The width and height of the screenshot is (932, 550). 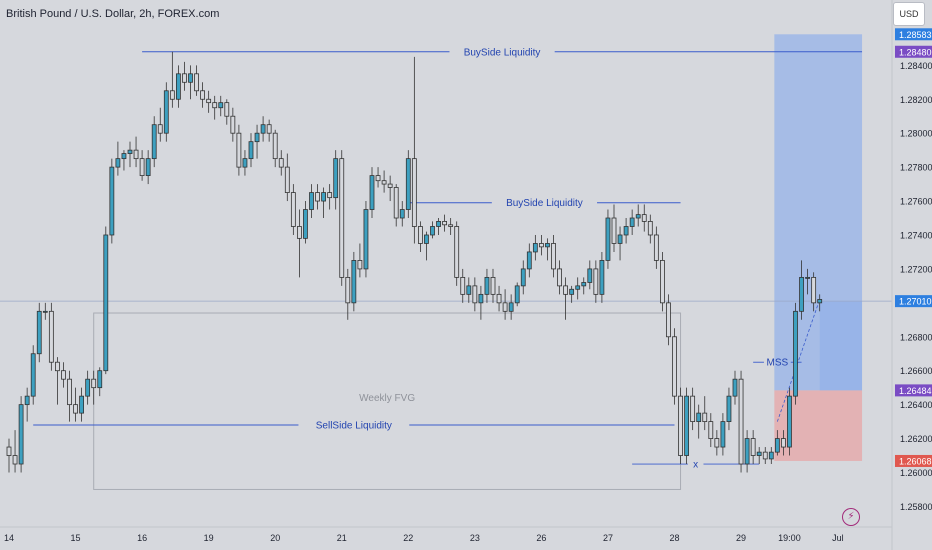 What do you see at coordinates (475, 538) in the screenshot?
I see `x-tick-label: 23` at bounding box center [475, 538].